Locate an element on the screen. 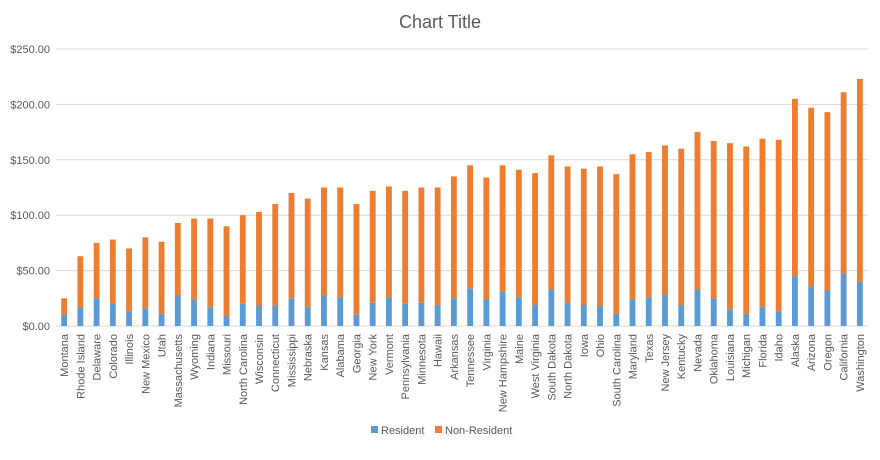  x-tick-label: Texas is located at coordinates (650, 348).